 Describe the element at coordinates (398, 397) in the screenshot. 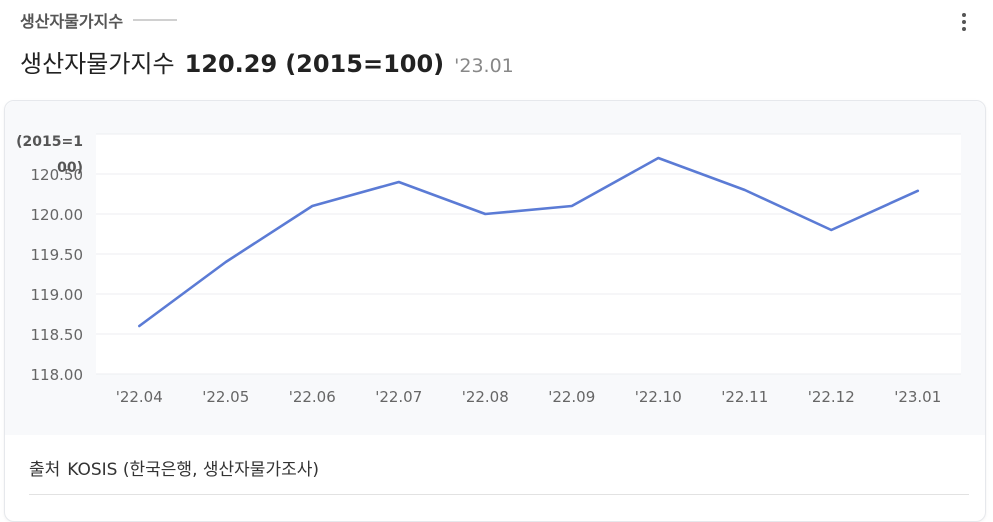

I see `x-tick-label: '22.07` at that location.